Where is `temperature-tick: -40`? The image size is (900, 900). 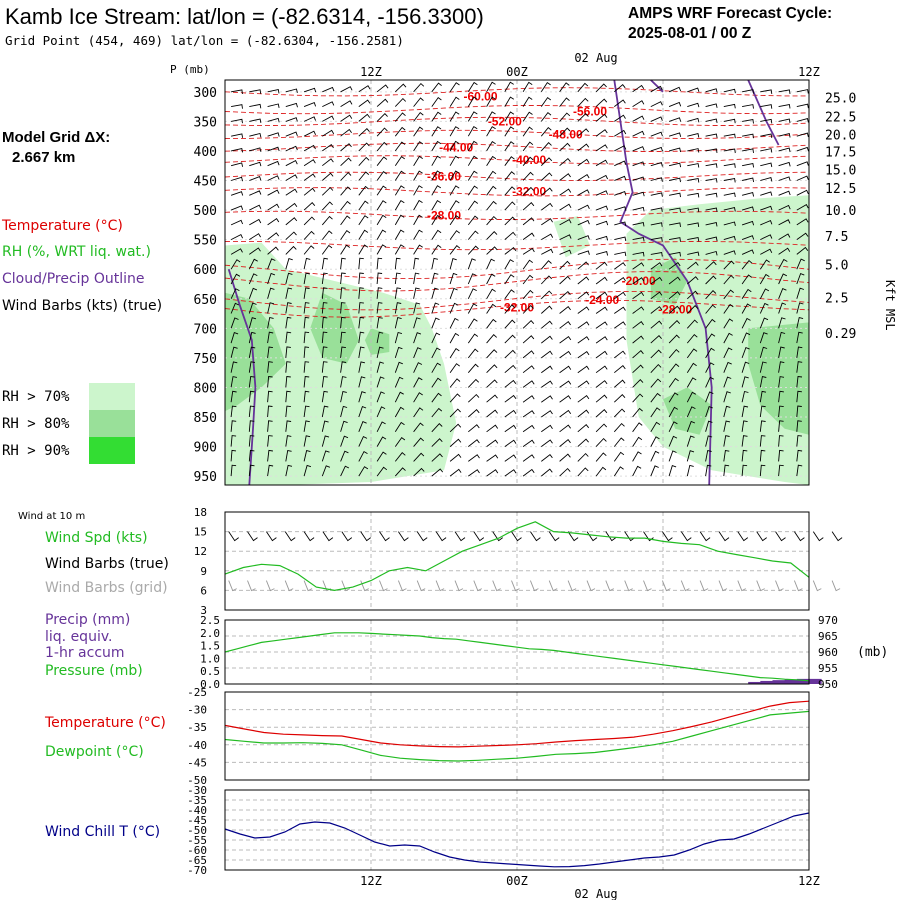 temperature-tick: -40 is located at coordinates (197, 745).